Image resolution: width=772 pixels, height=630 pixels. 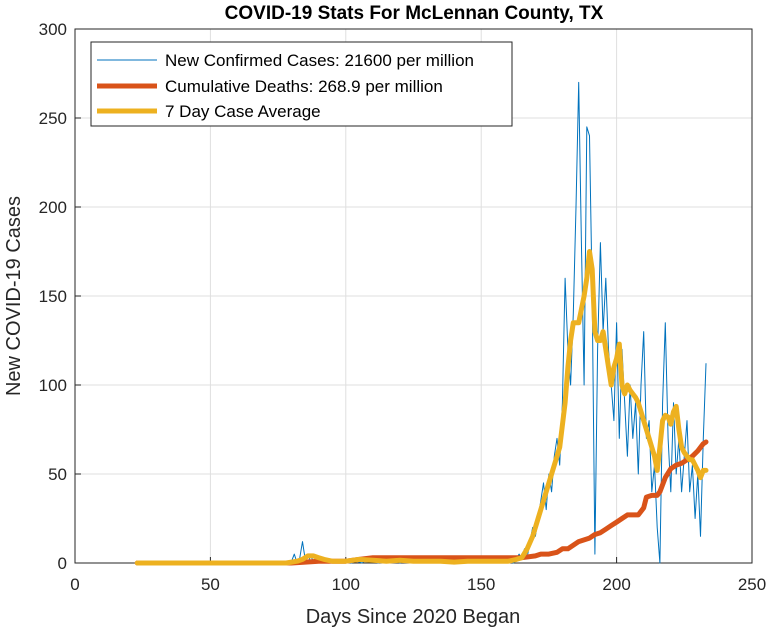 What do you see at coordinates (243, 111) in the screenshot?
I see `legend-entry-7-day-average: 7 Day Case Average` at bounding box center [243, 111].